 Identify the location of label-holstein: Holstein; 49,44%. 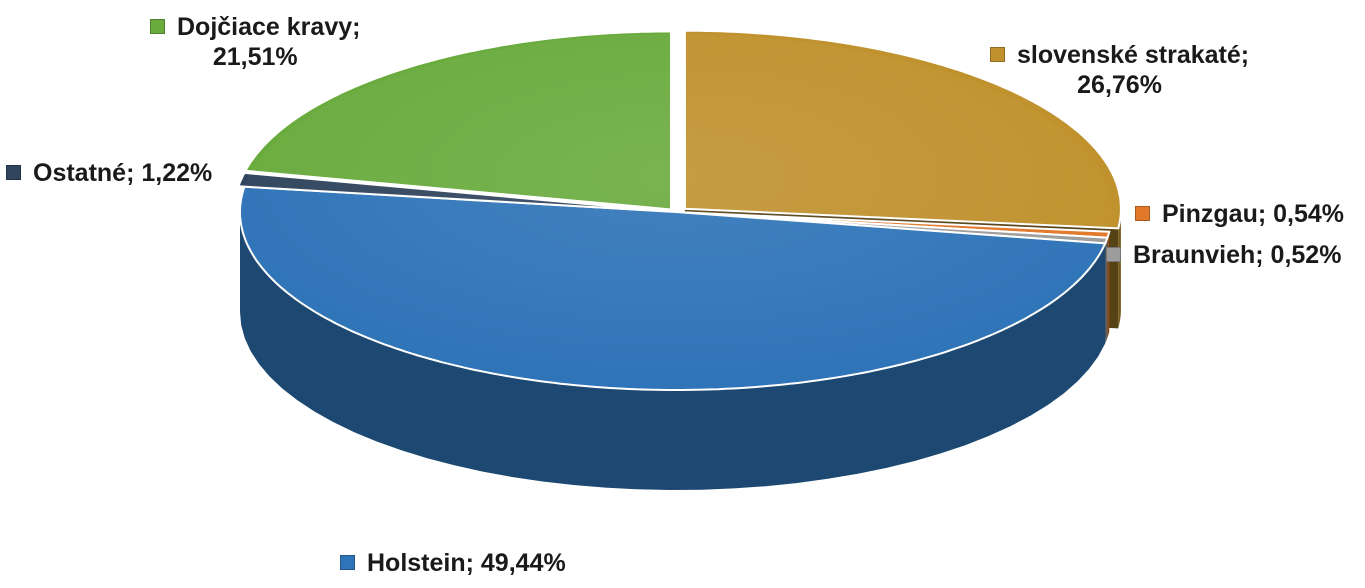
(453, 563).